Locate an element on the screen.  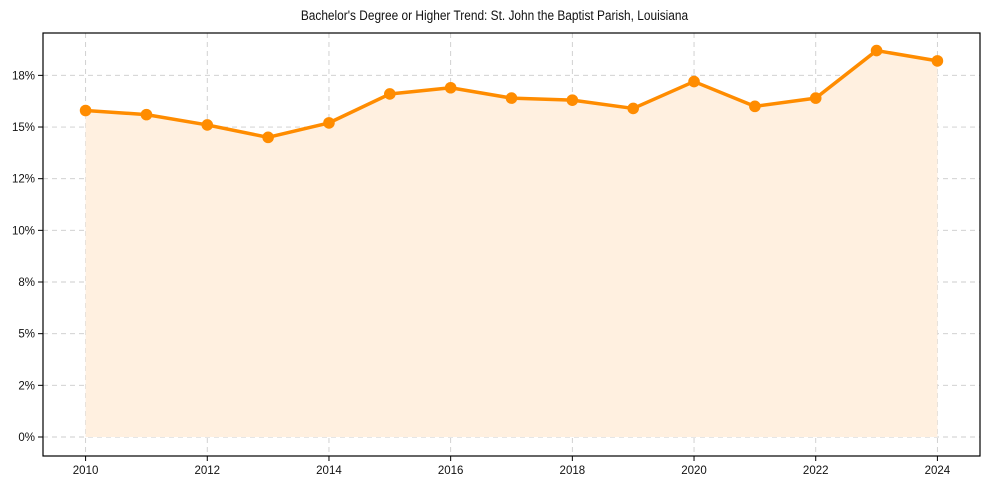
x-tick-label: 2016 is located at coordinates (451, 471).